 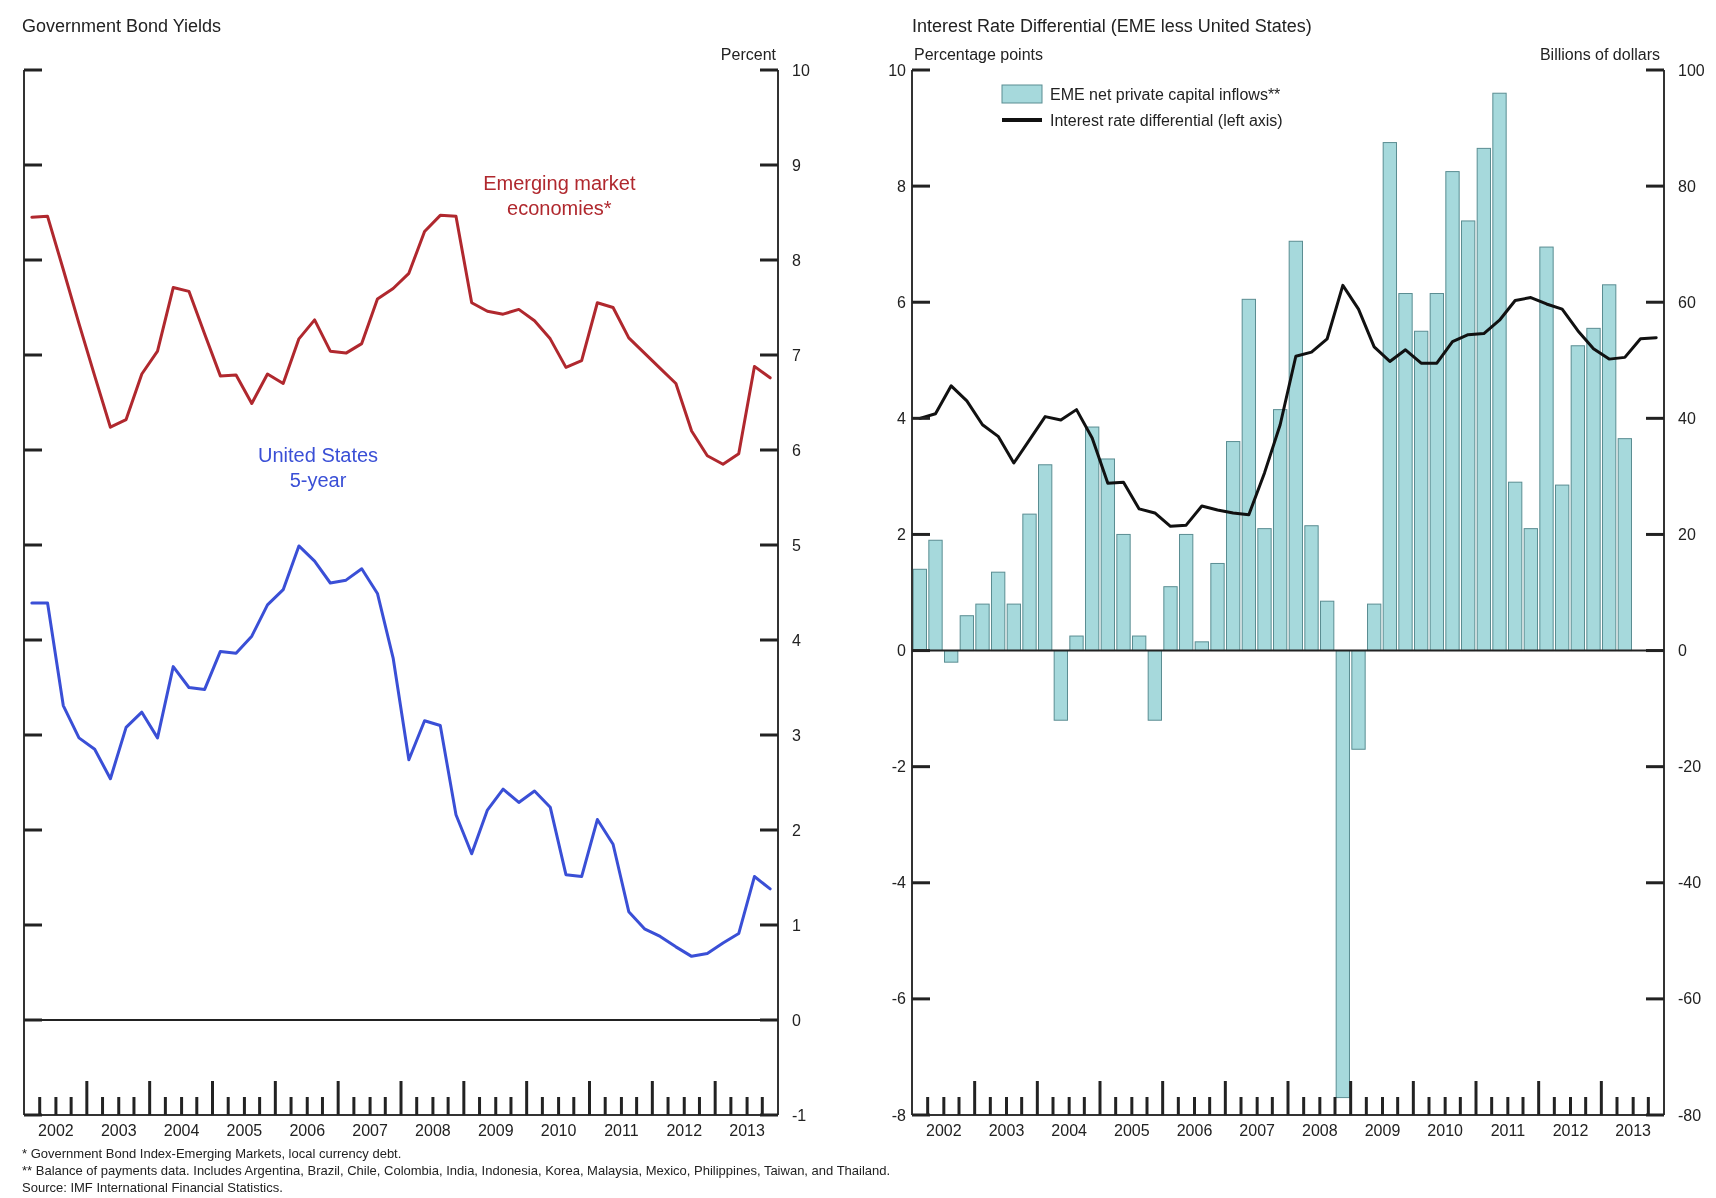 I want to click on chart-title: Government Bond Yields, so click(x=122, y=26).